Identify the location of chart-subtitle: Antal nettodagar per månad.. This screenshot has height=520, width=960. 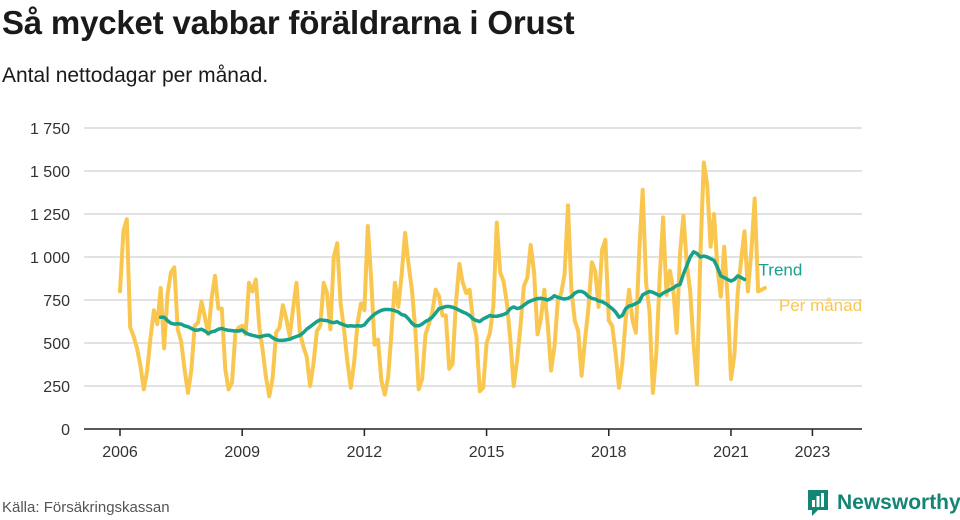
(135, 75).